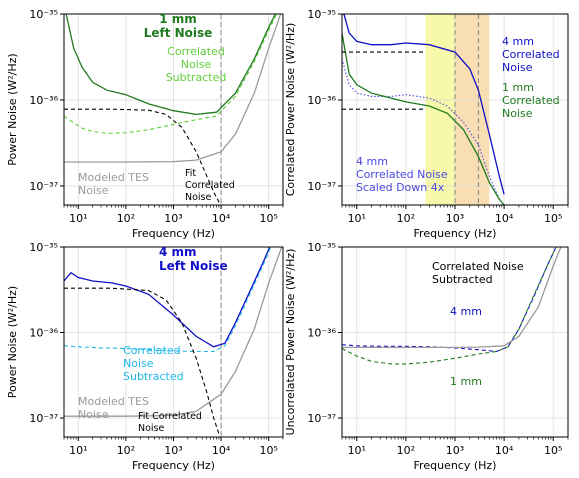 The image size is (579, 478). I want to click on y-axis-label: Correlated Power Noise (W²/Hz), so click(290, 110).